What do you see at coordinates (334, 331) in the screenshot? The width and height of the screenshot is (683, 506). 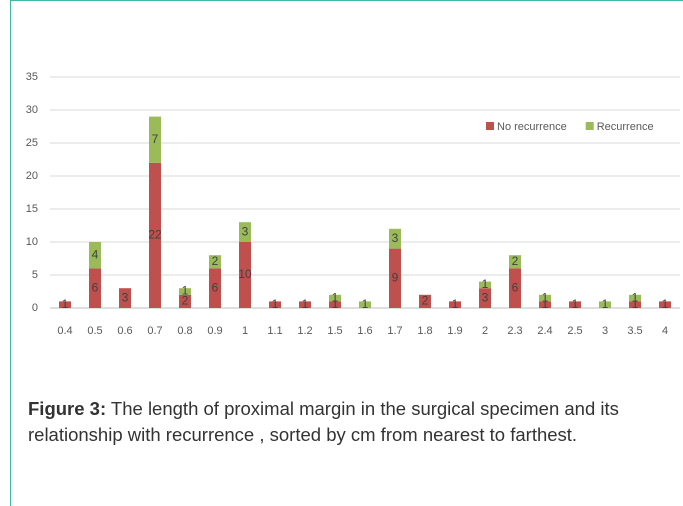 I see `x-tick-label: 1.5` at bounding box center [334, 331].